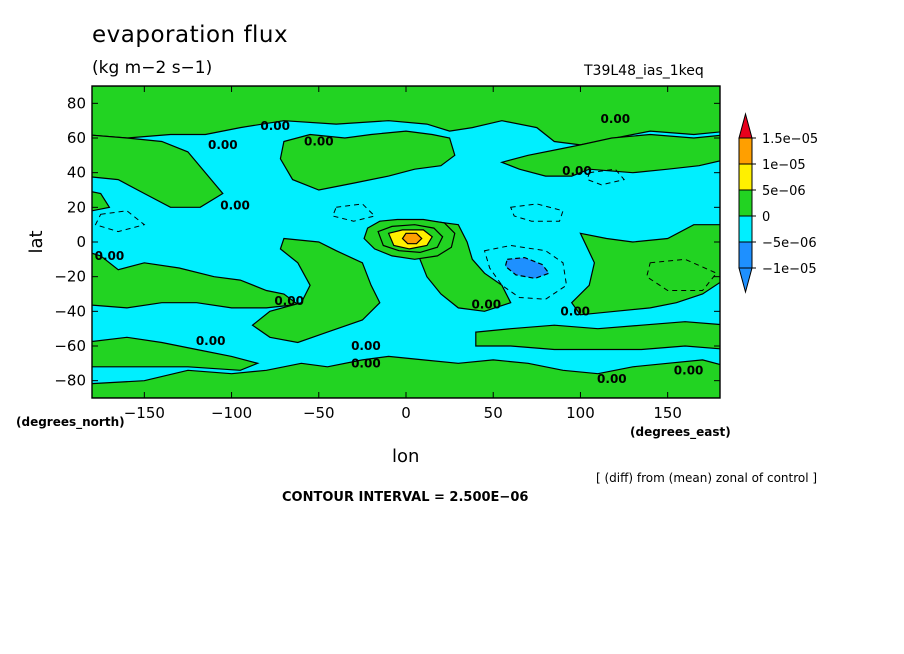 Image resolution: width=904 pixels, height=654 pixels. Describe the element at coordinates (707, 478) in the screenshot. I see `chart-note: [ (diff) from (mean) zonal of control ]` at that location.